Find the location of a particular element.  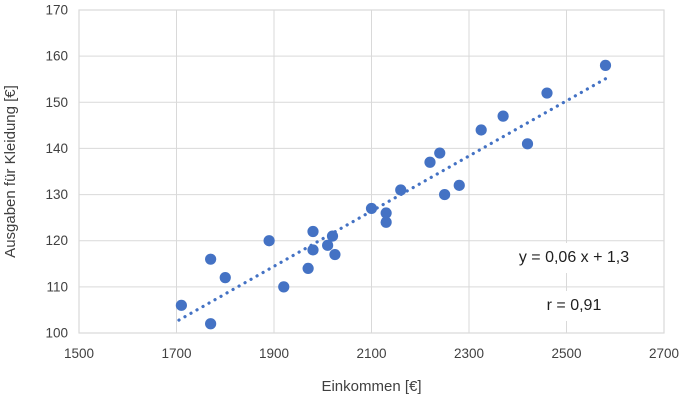

y-tick-label: 140 is located at coordinates (56, 148).